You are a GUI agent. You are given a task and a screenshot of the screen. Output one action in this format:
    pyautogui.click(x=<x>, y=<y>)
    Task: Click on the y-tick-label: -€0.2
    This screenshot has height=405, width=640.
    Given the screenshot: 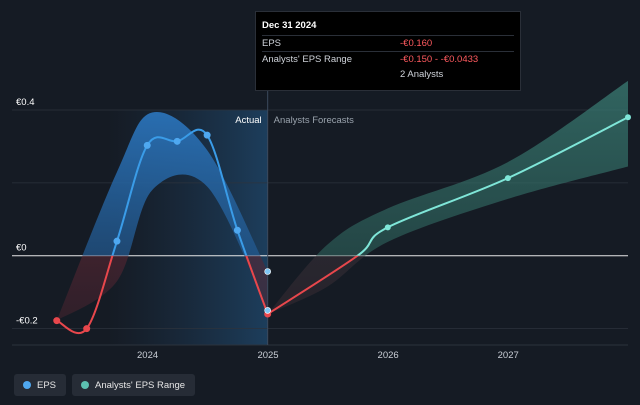 What is the action you would take?
    pyautogui.click(x=27, y=321)
    